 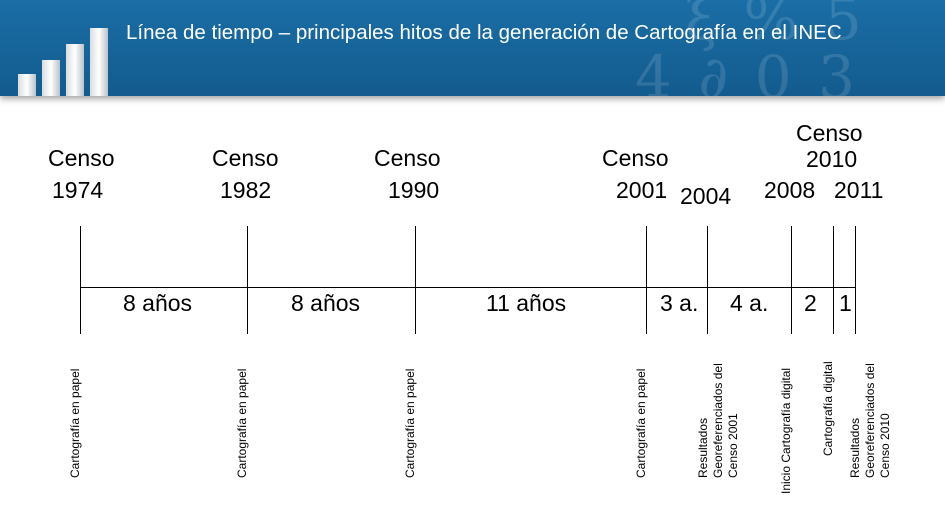 I want to click on desc-2011-line-1: Resultados, so click(x=855, y=447).